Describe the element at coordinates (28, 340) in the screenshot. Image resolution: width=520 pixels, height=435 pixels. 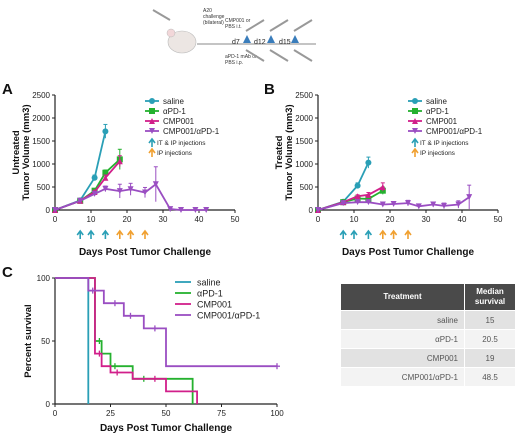
I see `y-axis-label: Percent survival` at that location.